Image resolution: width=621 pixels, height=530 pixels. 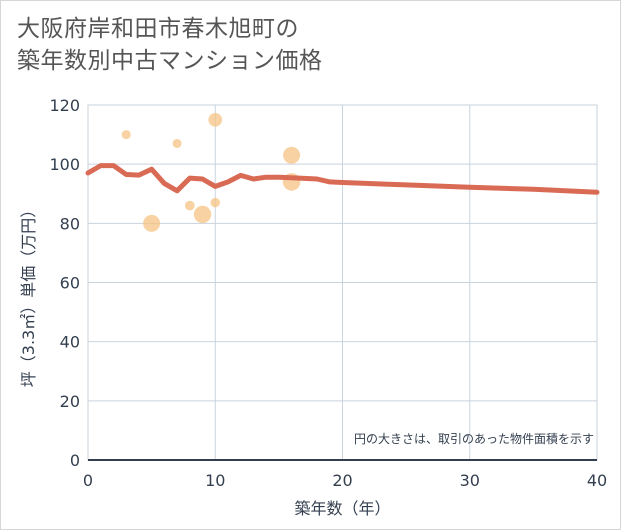 I want to click on title-line-2: 築年数別中古マンション価格, so click(x=170, y=61).